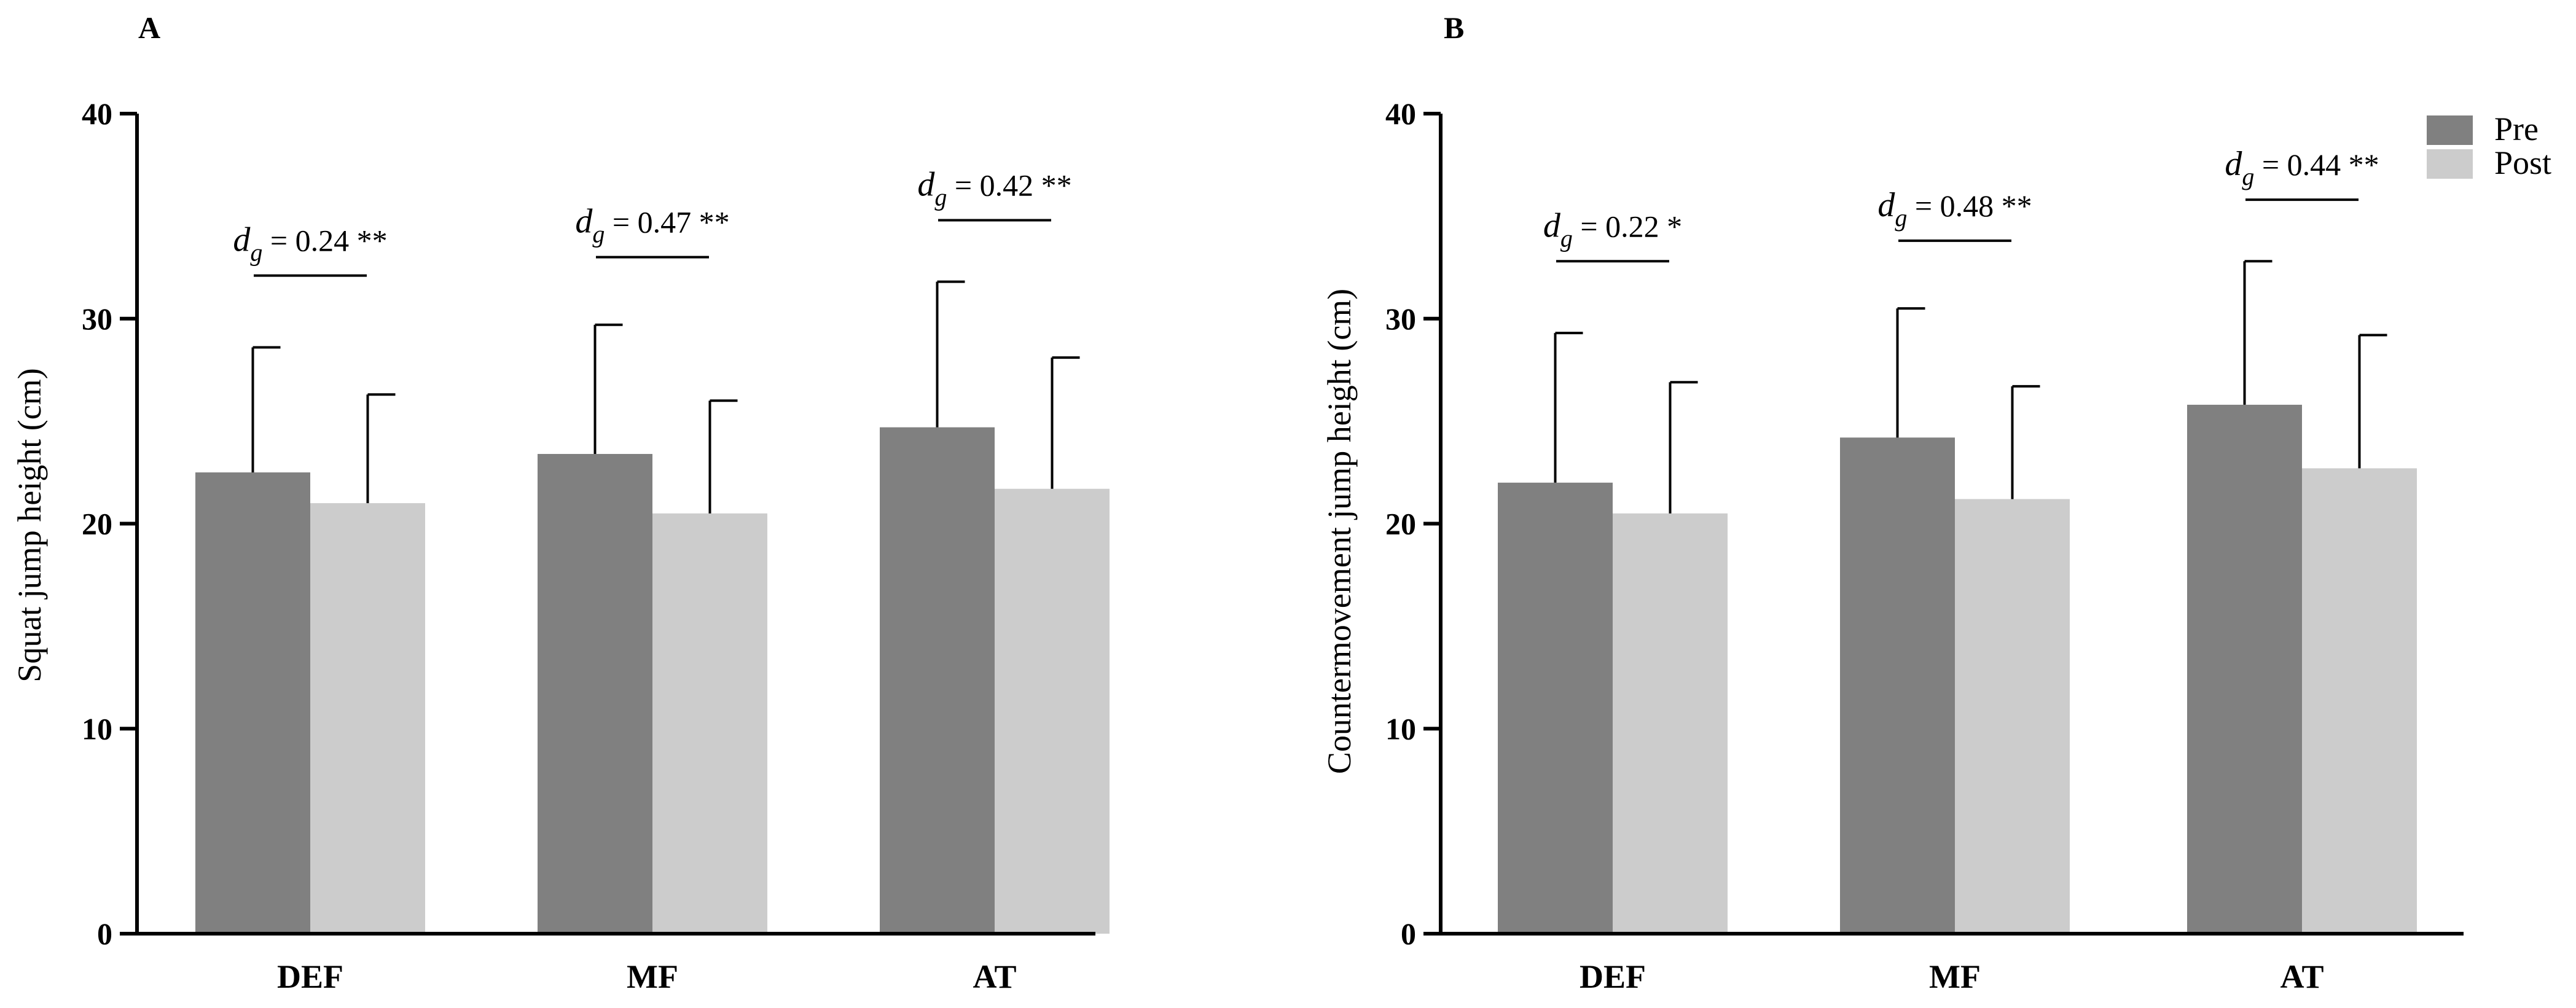 The image size is (2576, 1008). Describe the element at coordinates (30, 525) in the screenshot. I see `panel-a-y-axis-title: Squat jump height (cm)` at that location.